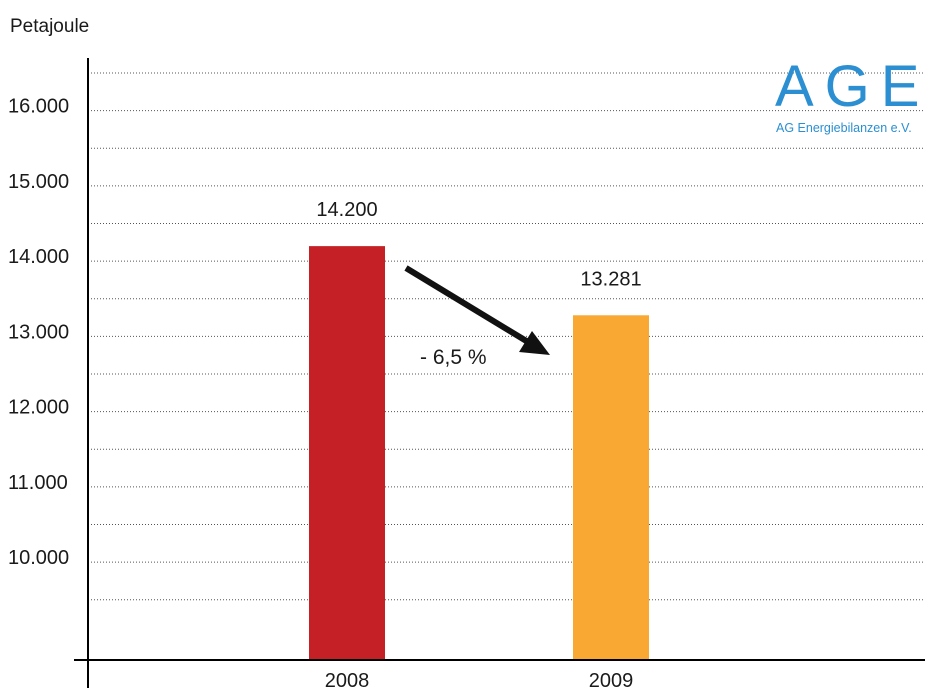  I want to click on y-axis-label: Petajoule, so click(49, 26).